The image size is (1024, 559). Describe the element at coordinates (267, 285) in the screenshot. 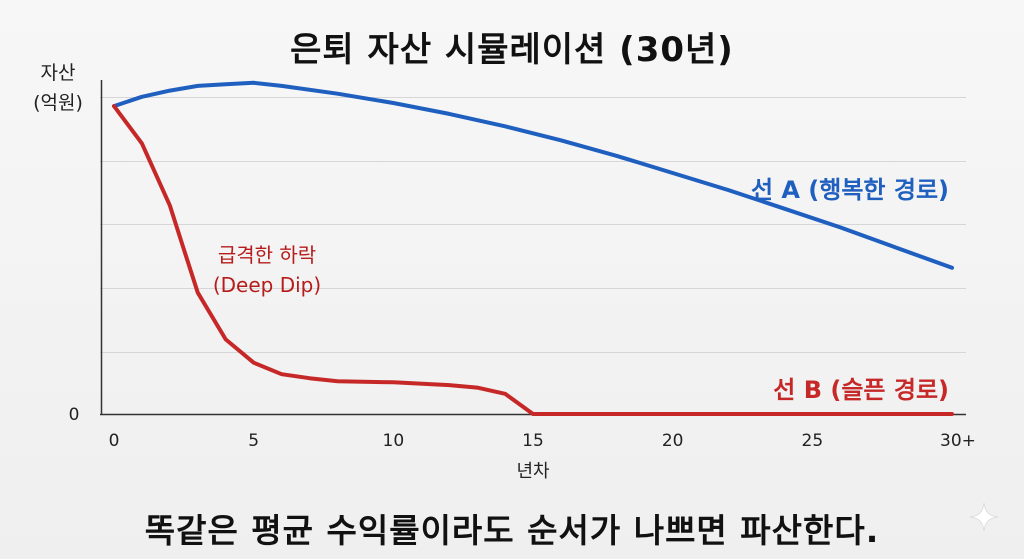

I see `annotation-label-line2: (Deep Dip)` at that location.